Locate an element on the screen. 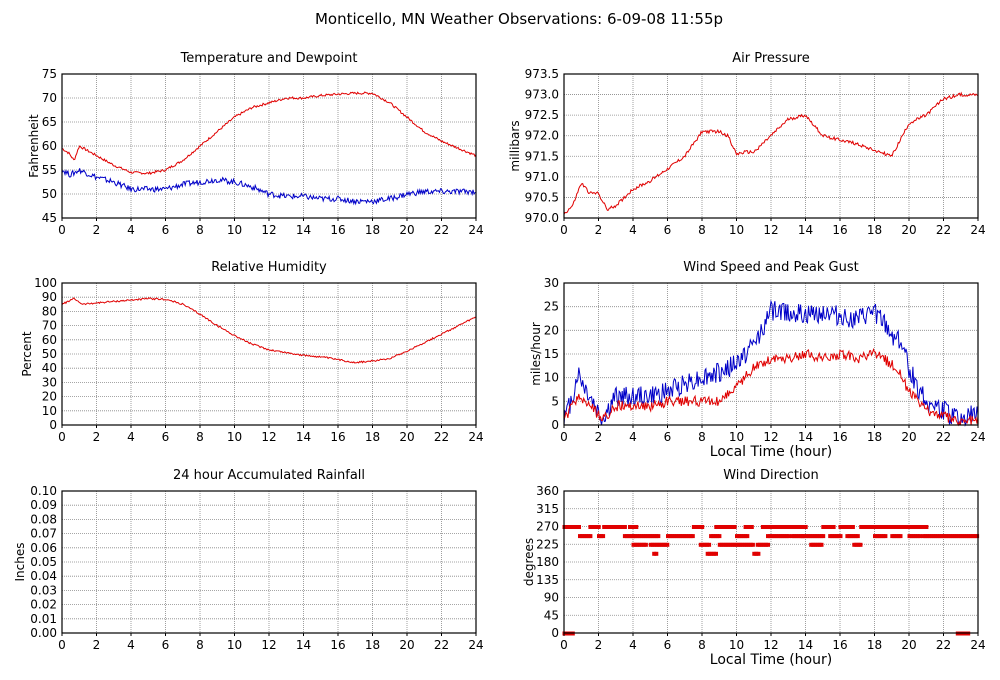 This screenshot has height=680, width=1000. rh-xtick-label: 6 is located at coordinates (166, 437).